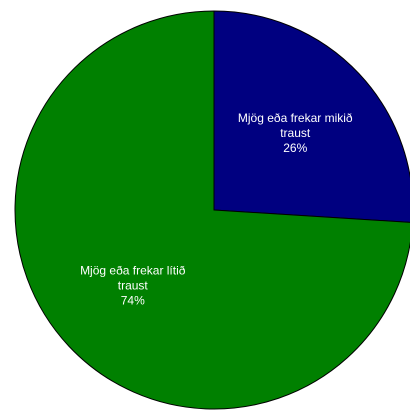 This screenshot has width=410, height=412. Describe the element at coordinates (295, 118) in the screenshot. I see `slice-category-label: Mjög eða frekar mikið` at that location.